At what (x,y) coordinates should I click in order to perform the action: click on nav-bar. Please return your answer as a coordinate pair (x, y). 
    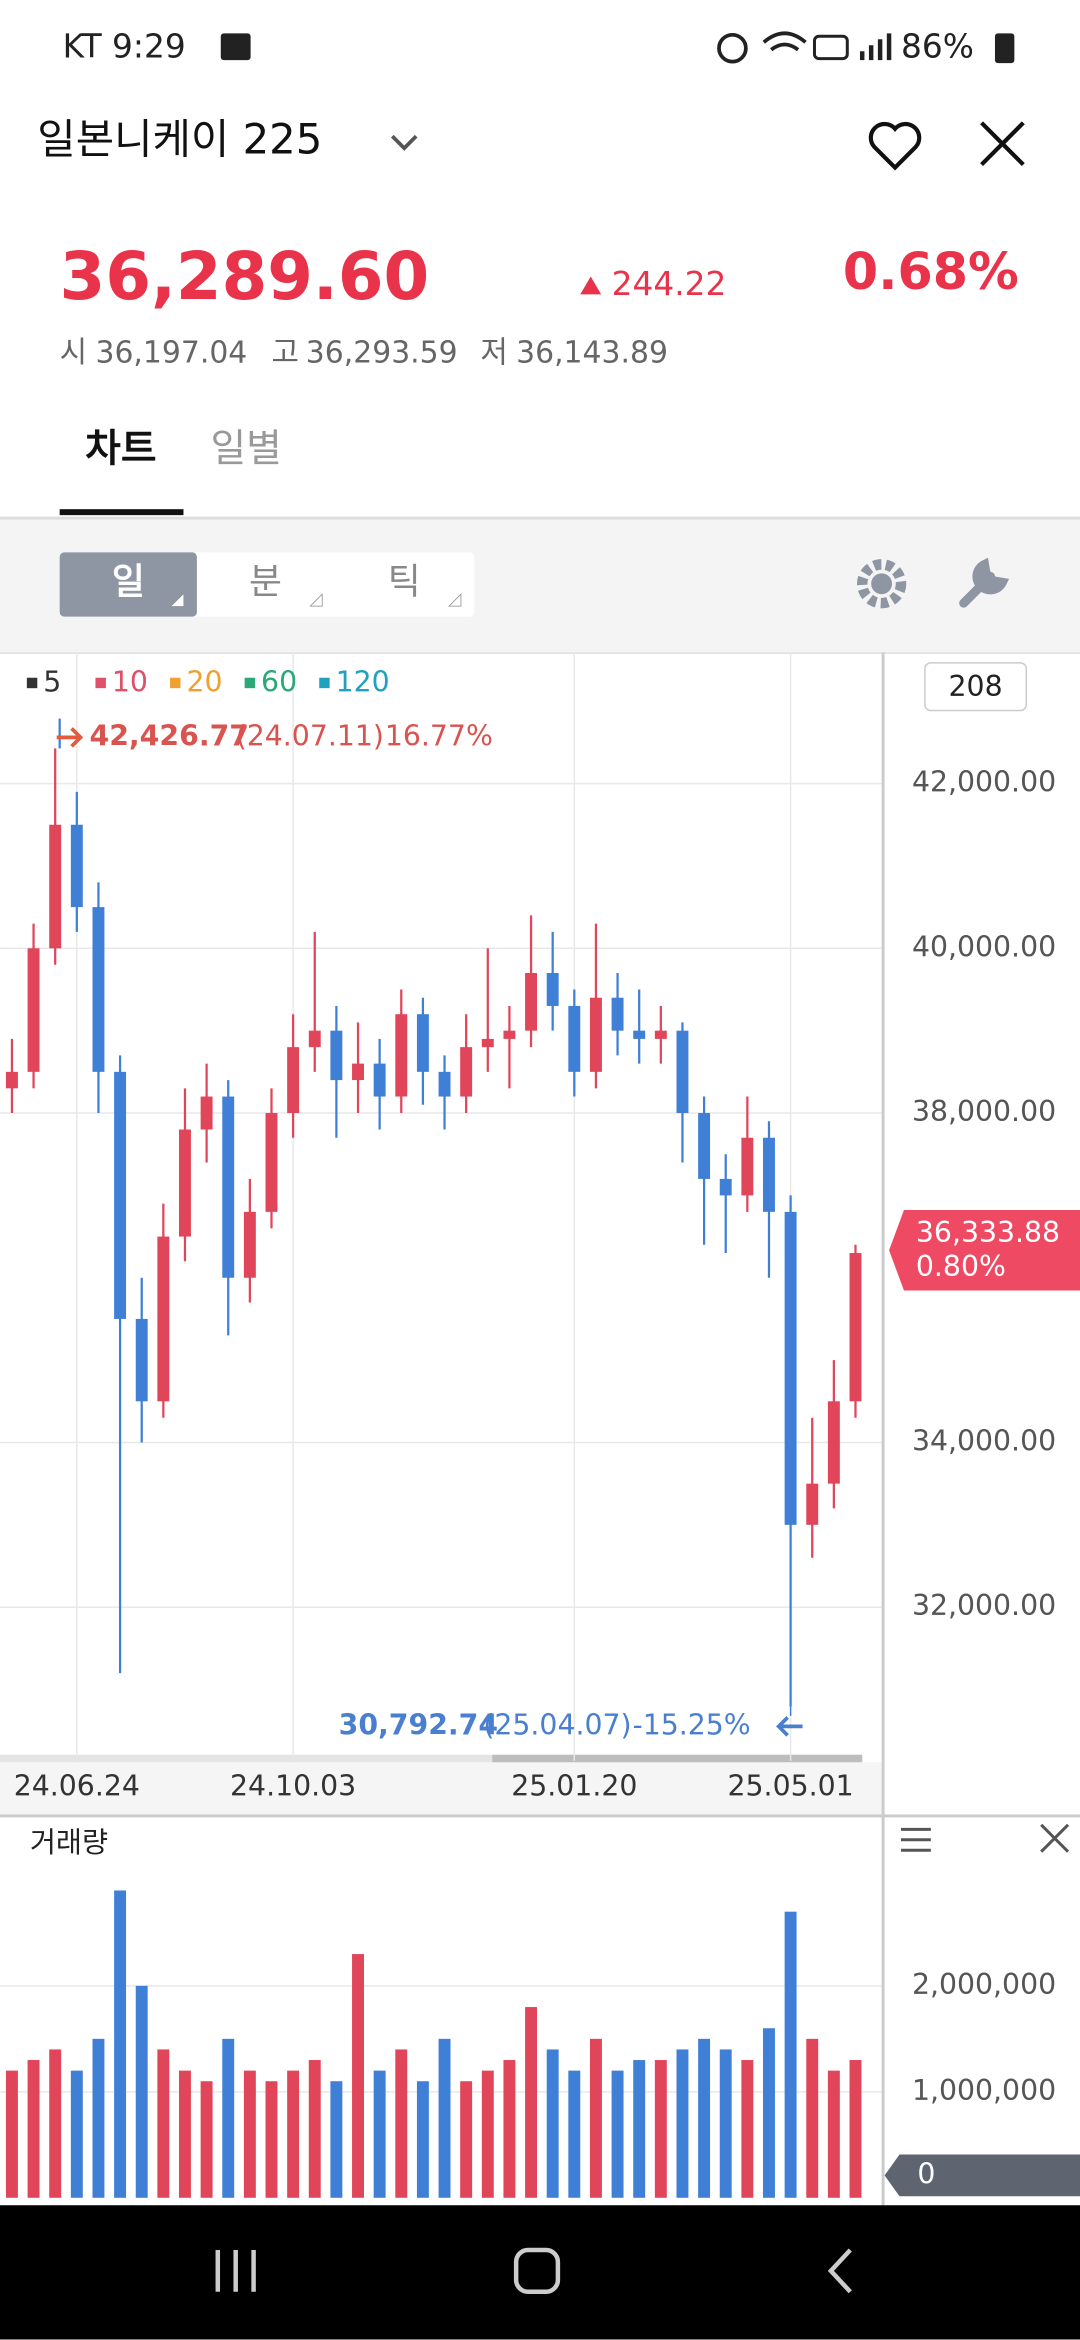
    Looking at the image, I should click on (540, 2272).